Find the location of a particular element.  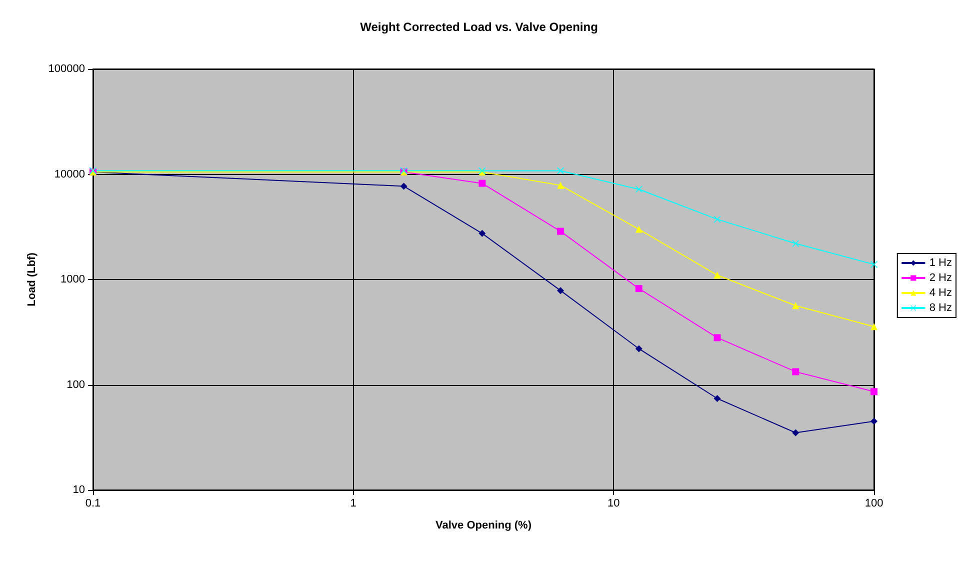

y-tick-label: 100000 is located at coordinates (66, 69).